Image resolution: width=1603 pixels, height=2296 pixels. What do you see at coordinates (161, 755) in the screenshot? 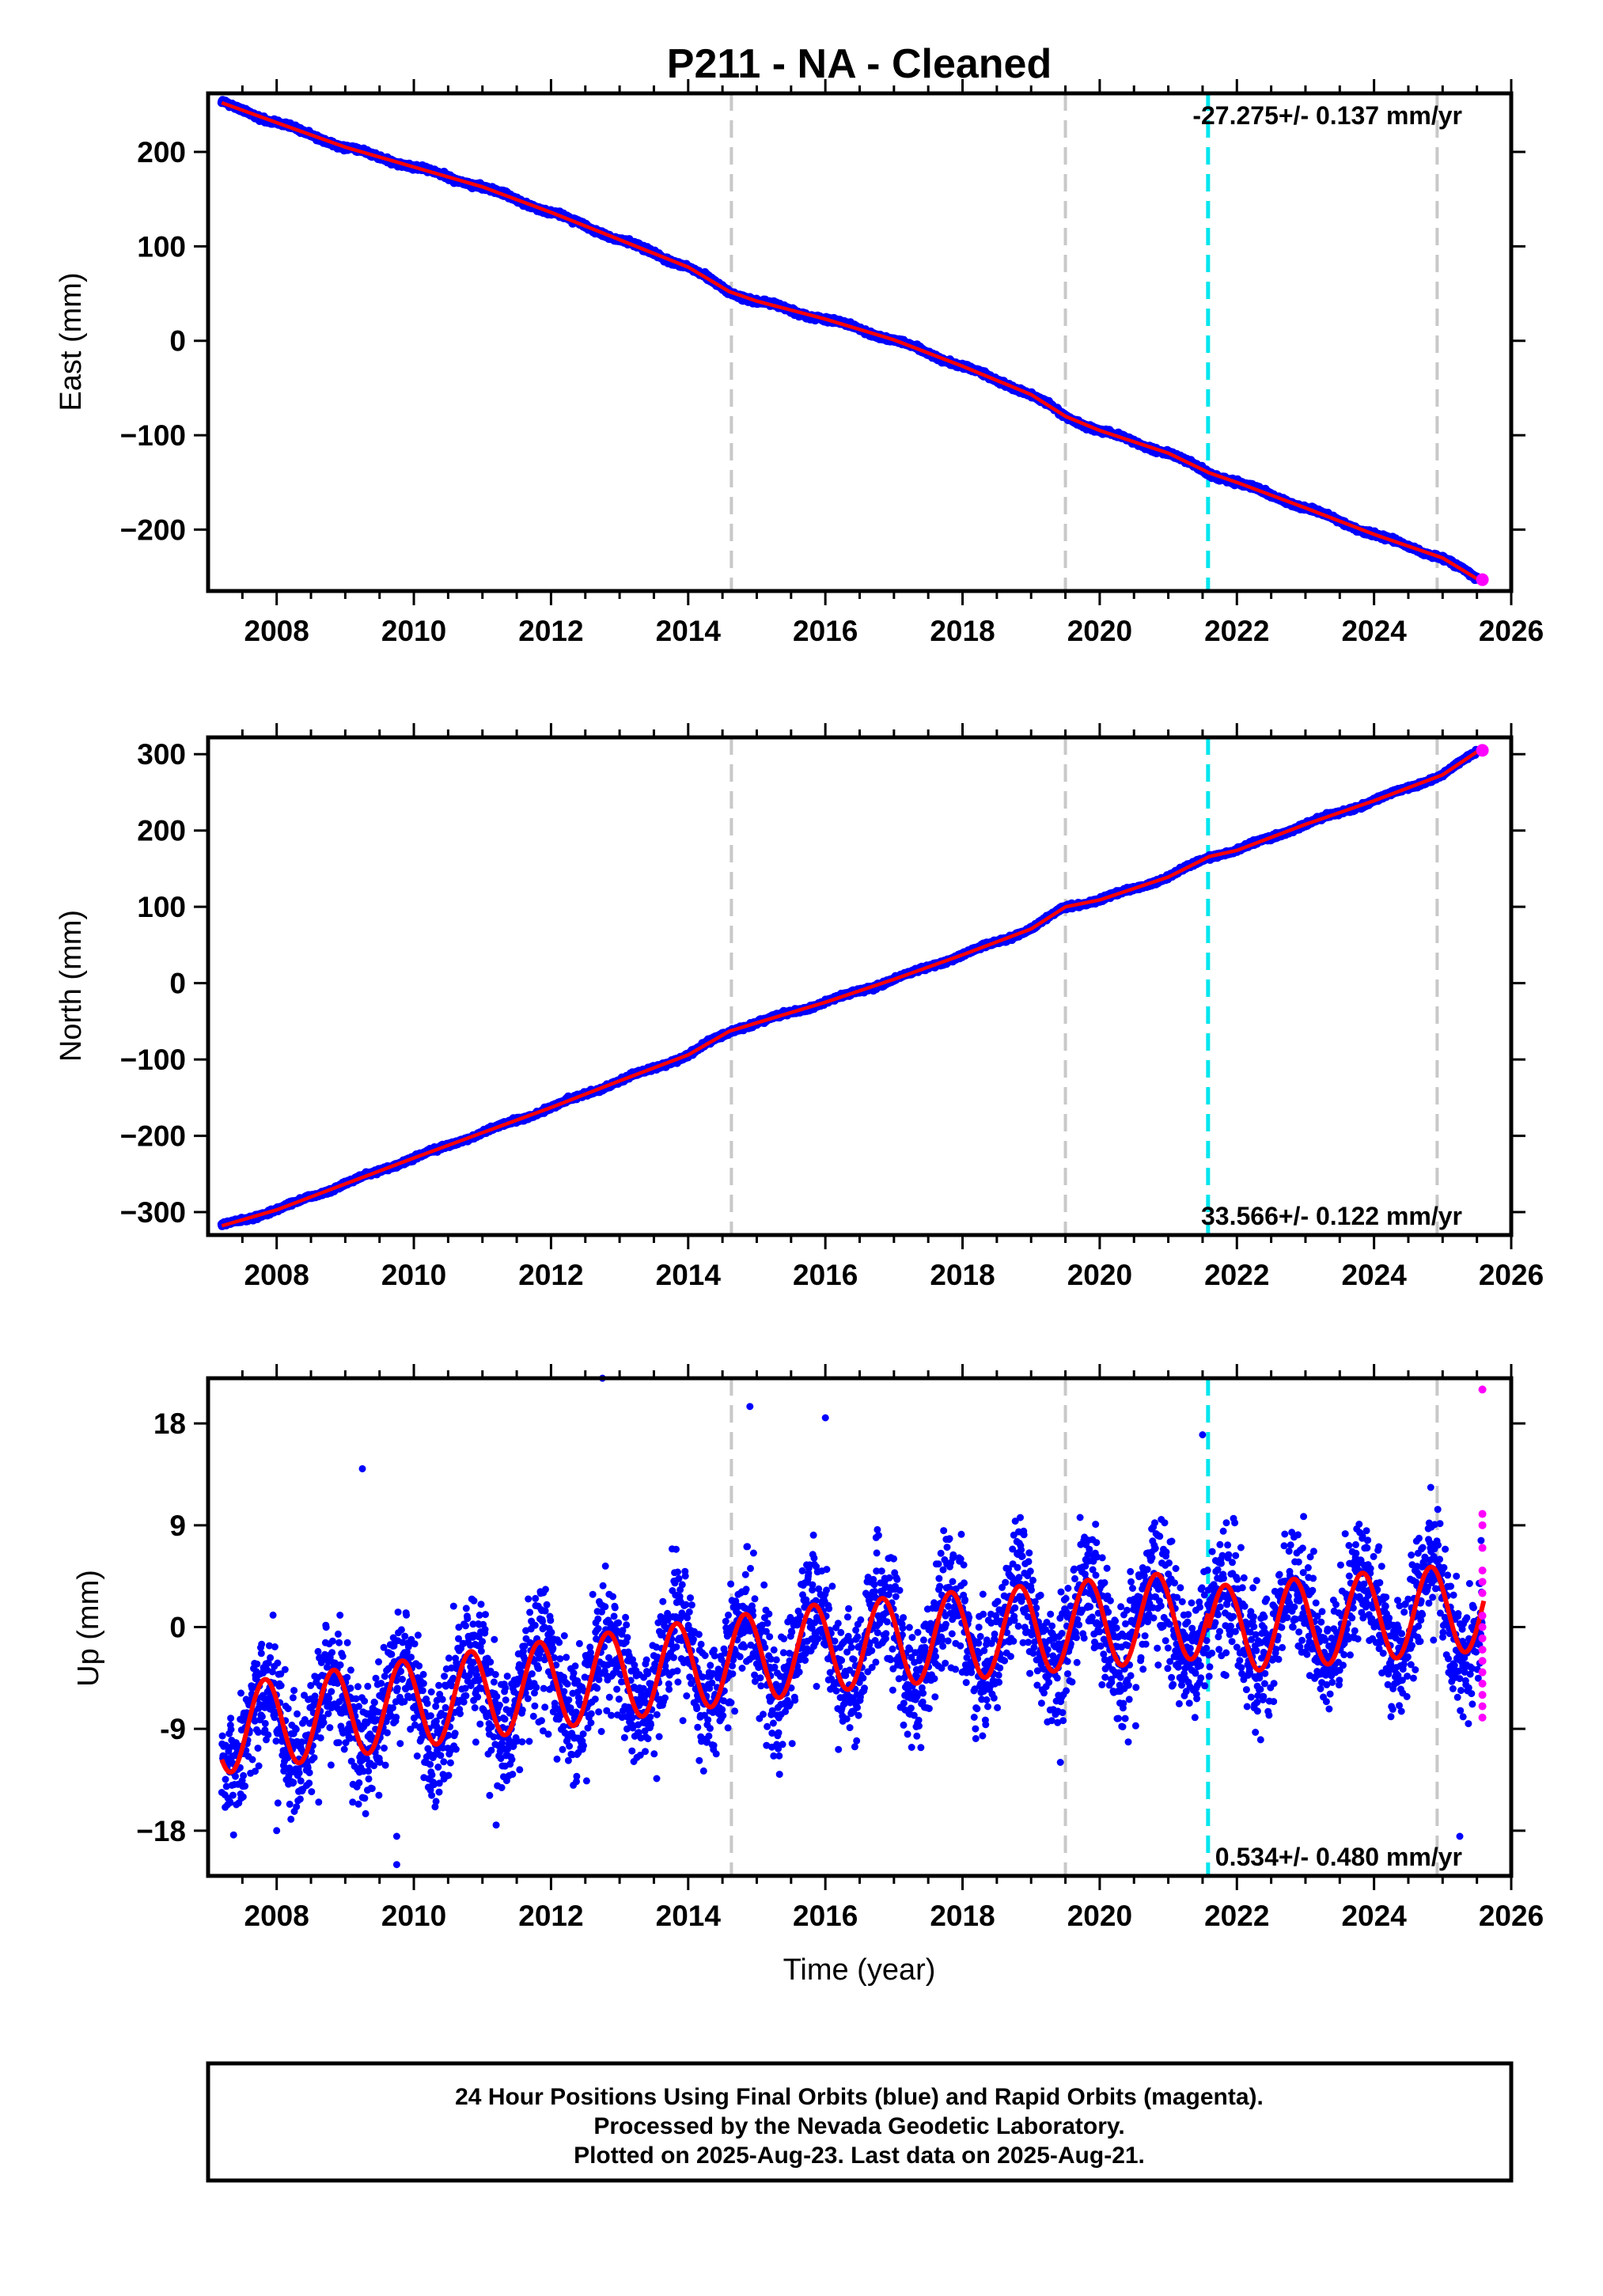
I see `y-tick-label: 300` at bounding box center [161, 755].